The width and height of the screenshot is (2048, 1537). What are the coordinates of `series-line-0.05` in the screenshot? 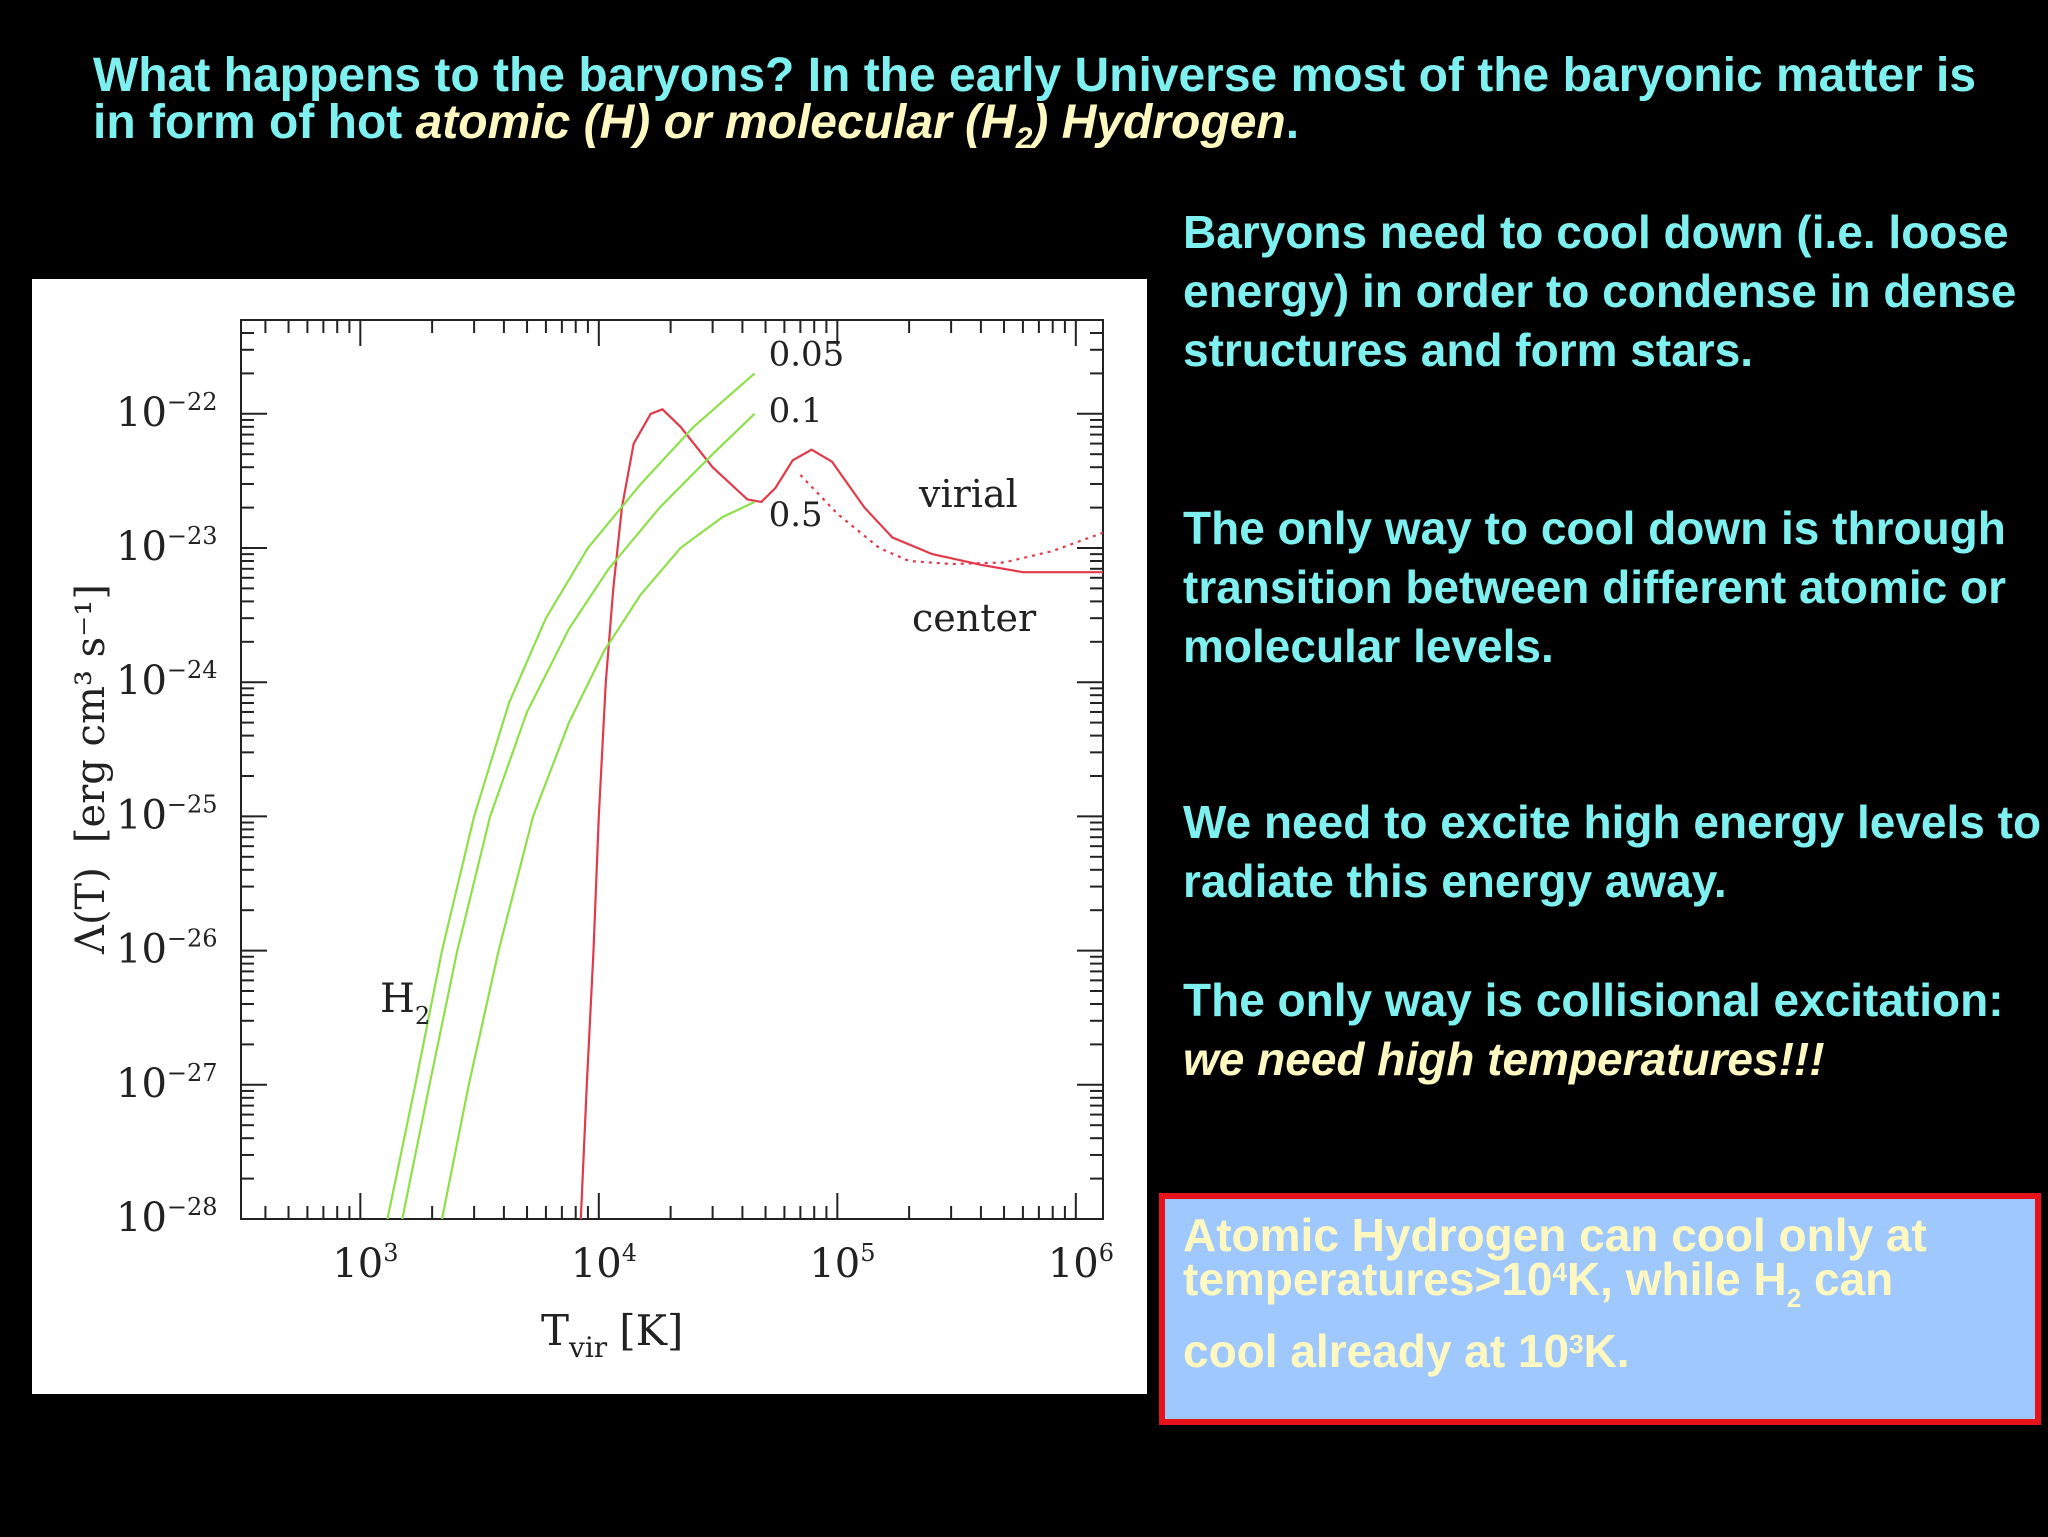 It's located at (571, 795).